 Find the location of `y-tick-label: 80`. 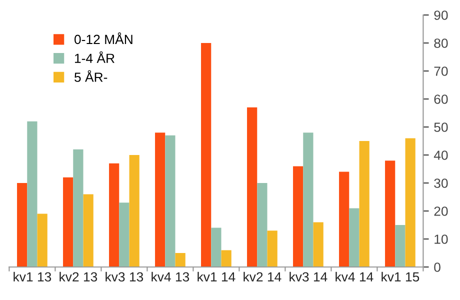

y-tick-label: 80 is located at coordinates (441, 43).